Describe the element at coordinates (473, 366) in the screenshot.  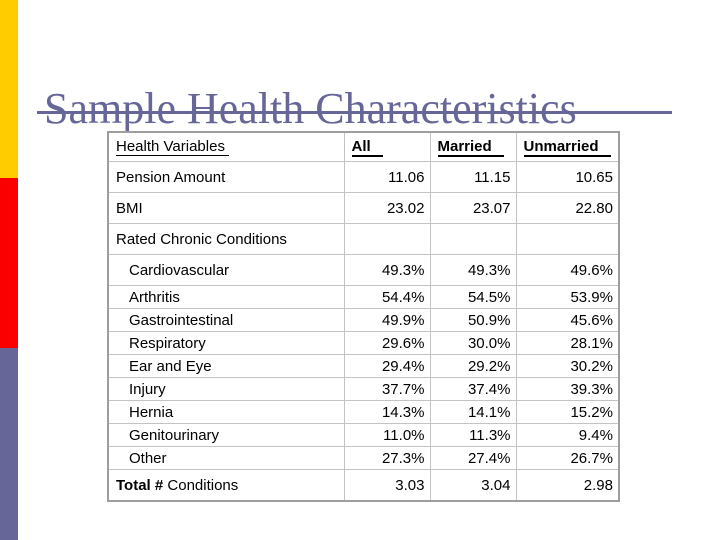
I see `value-cell-married: 29.2%` at that location.